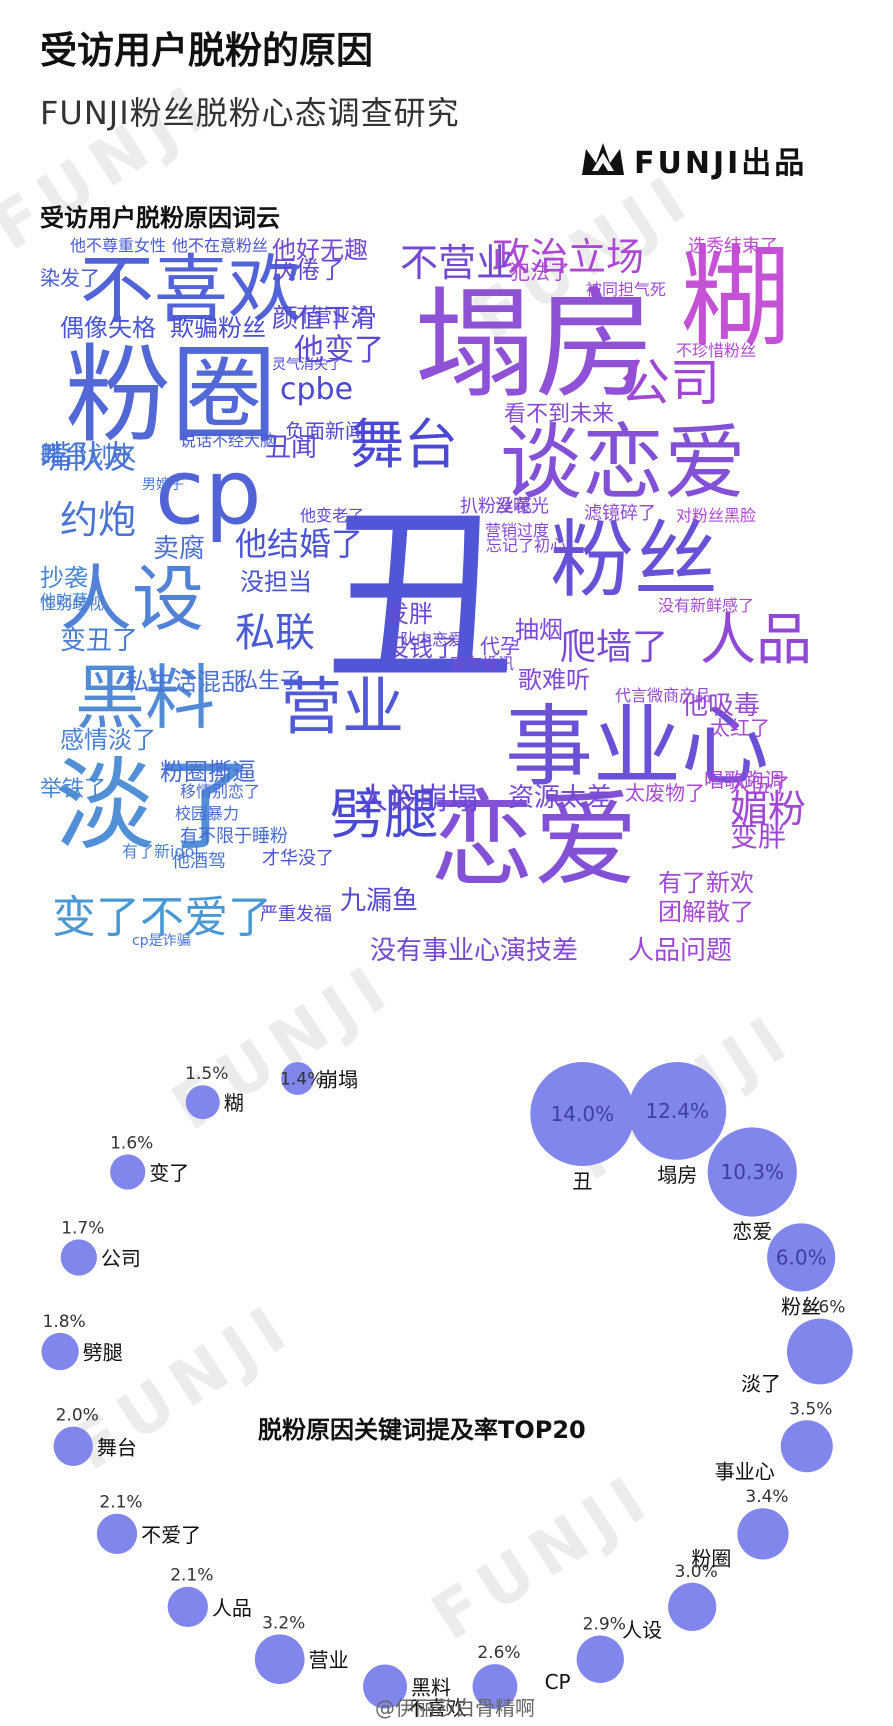 The width and height of the screenshot is (893, 1726). What do you see at coordinates (614, 647) in the screenshot?
I see `wordcloud-word: 爬墙了` at bounding box center [614, 647].